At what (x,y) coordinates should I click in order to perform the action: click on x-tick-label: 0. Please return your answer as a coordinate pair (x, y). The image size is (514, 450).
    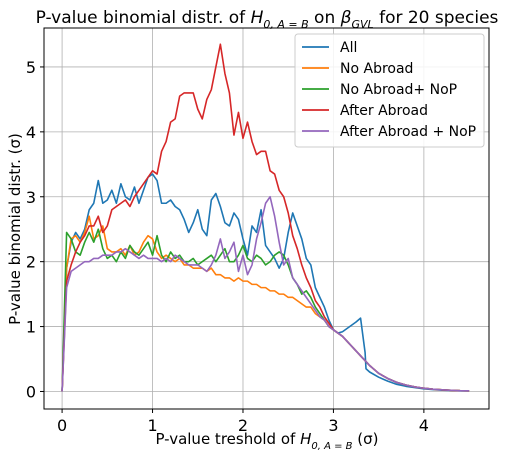
    Looking at the image, I should click on (62, 425).